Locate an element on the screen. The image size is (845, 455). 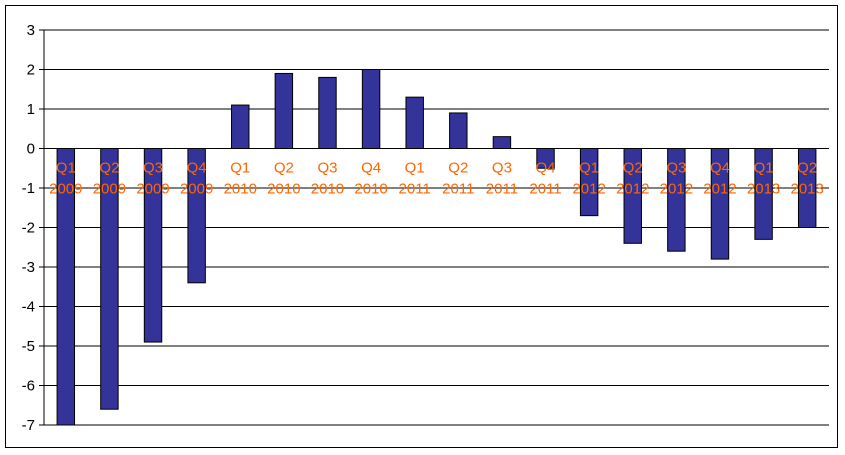
y-tick-label: -6 is located at coordinates (28, 386).